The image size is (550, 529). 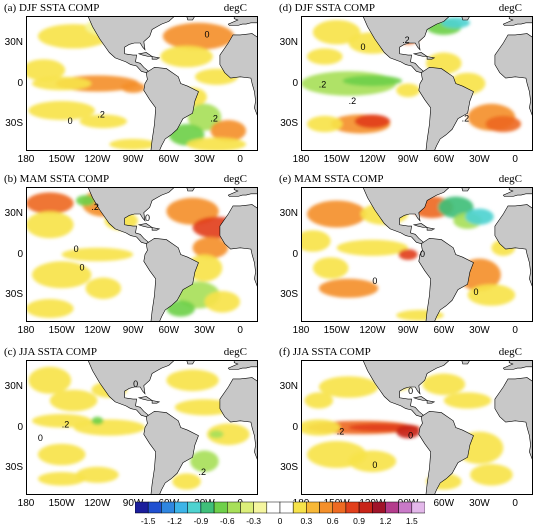 I want to click on lon-label: 150W, so click(x=336, y=330).